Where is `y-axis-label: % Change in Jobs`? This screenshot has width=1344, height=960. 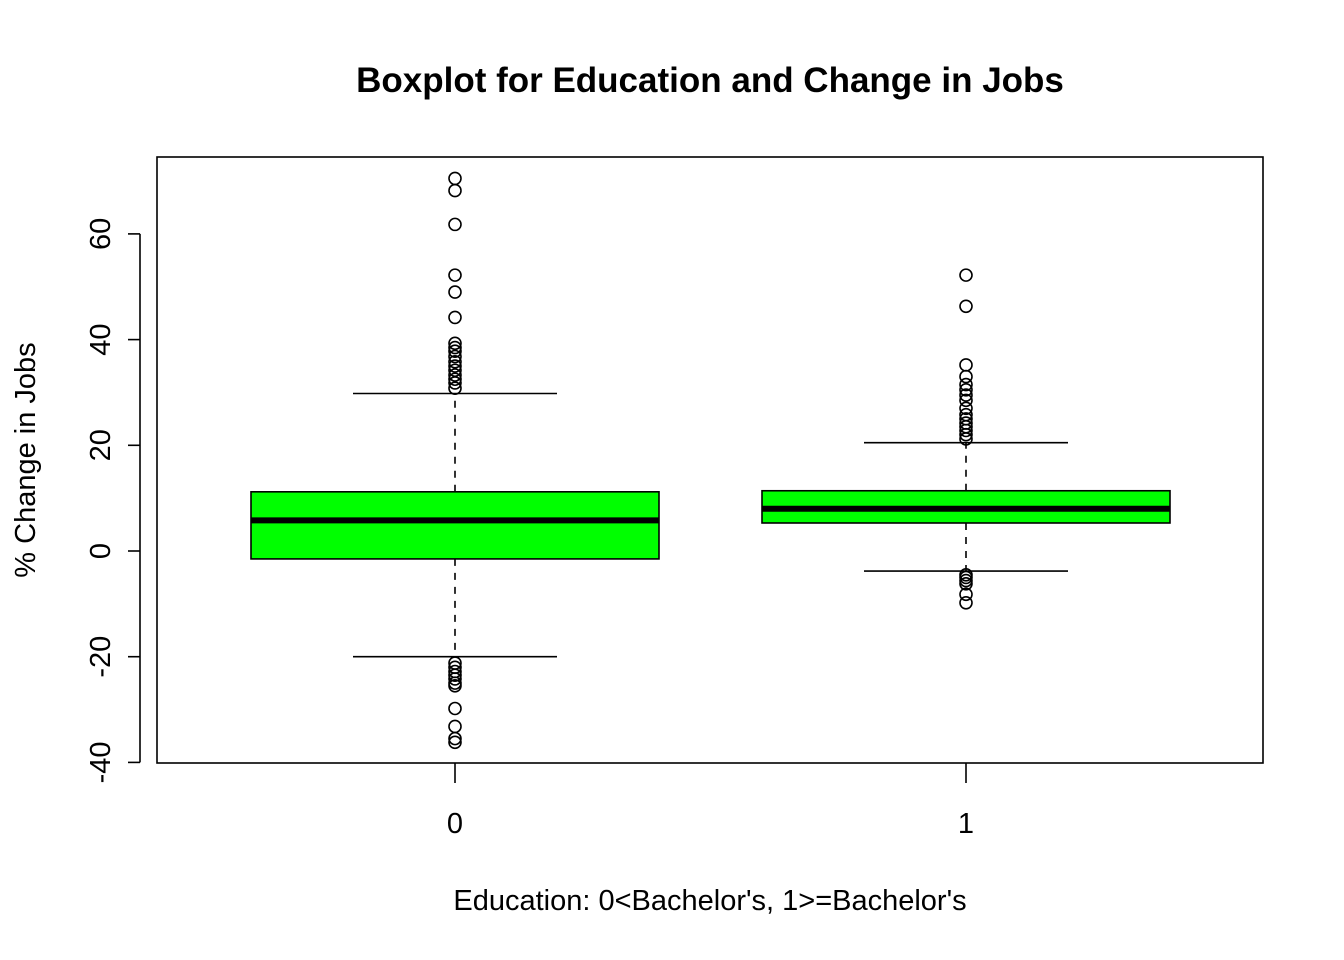
y-axis-label: % Change in Jobs is located at coordinates (26, 459).